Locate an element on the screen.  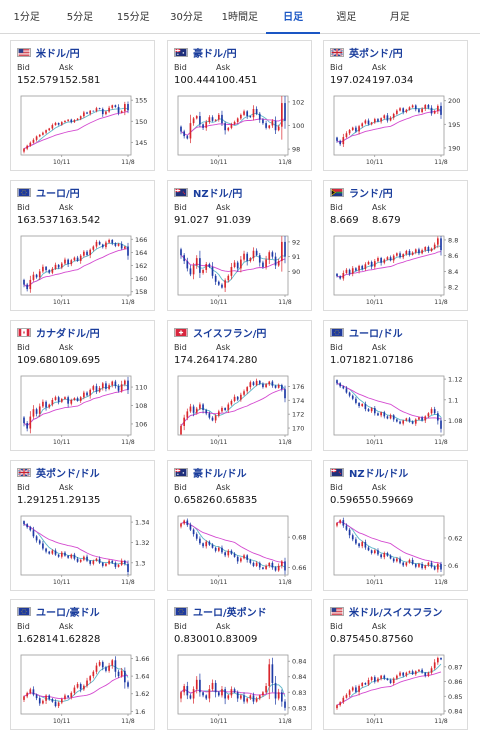
price-chart: 176 174 172 170 10/11 11/8 is located at coordinates (240, 410).